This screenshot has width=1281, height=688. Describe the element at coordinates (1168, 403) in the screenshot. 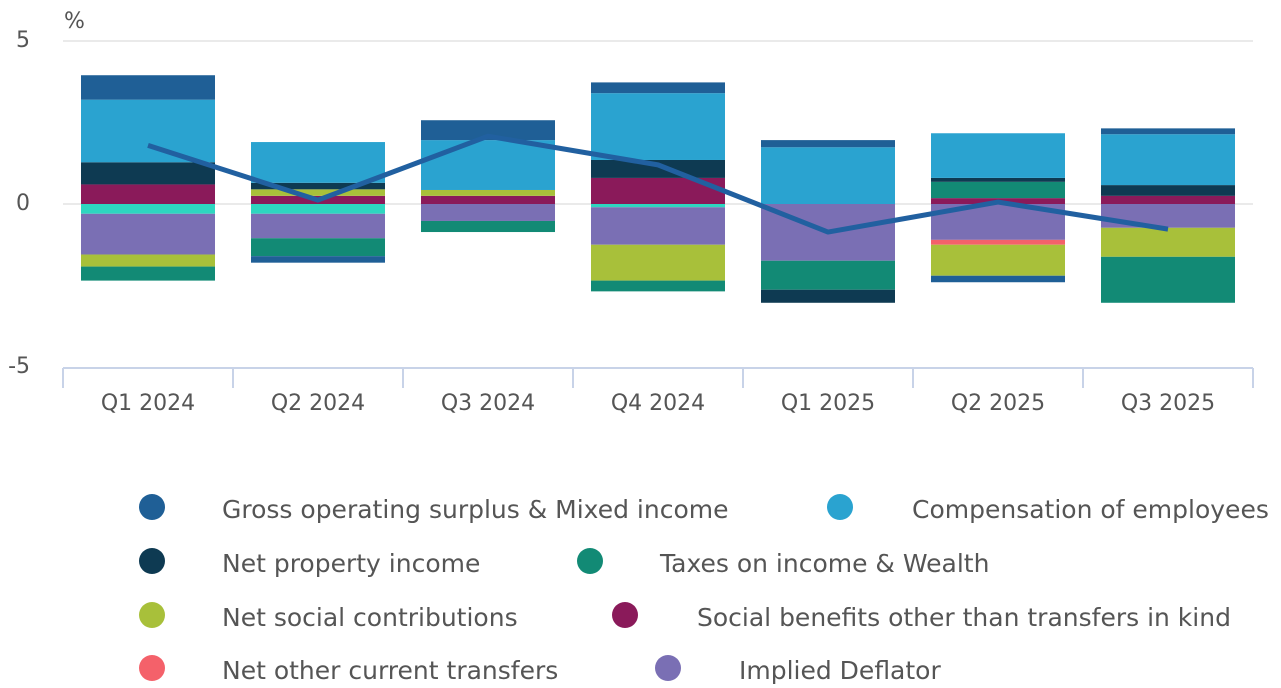

I see `x-tick-label: Q3 2025` at that location.